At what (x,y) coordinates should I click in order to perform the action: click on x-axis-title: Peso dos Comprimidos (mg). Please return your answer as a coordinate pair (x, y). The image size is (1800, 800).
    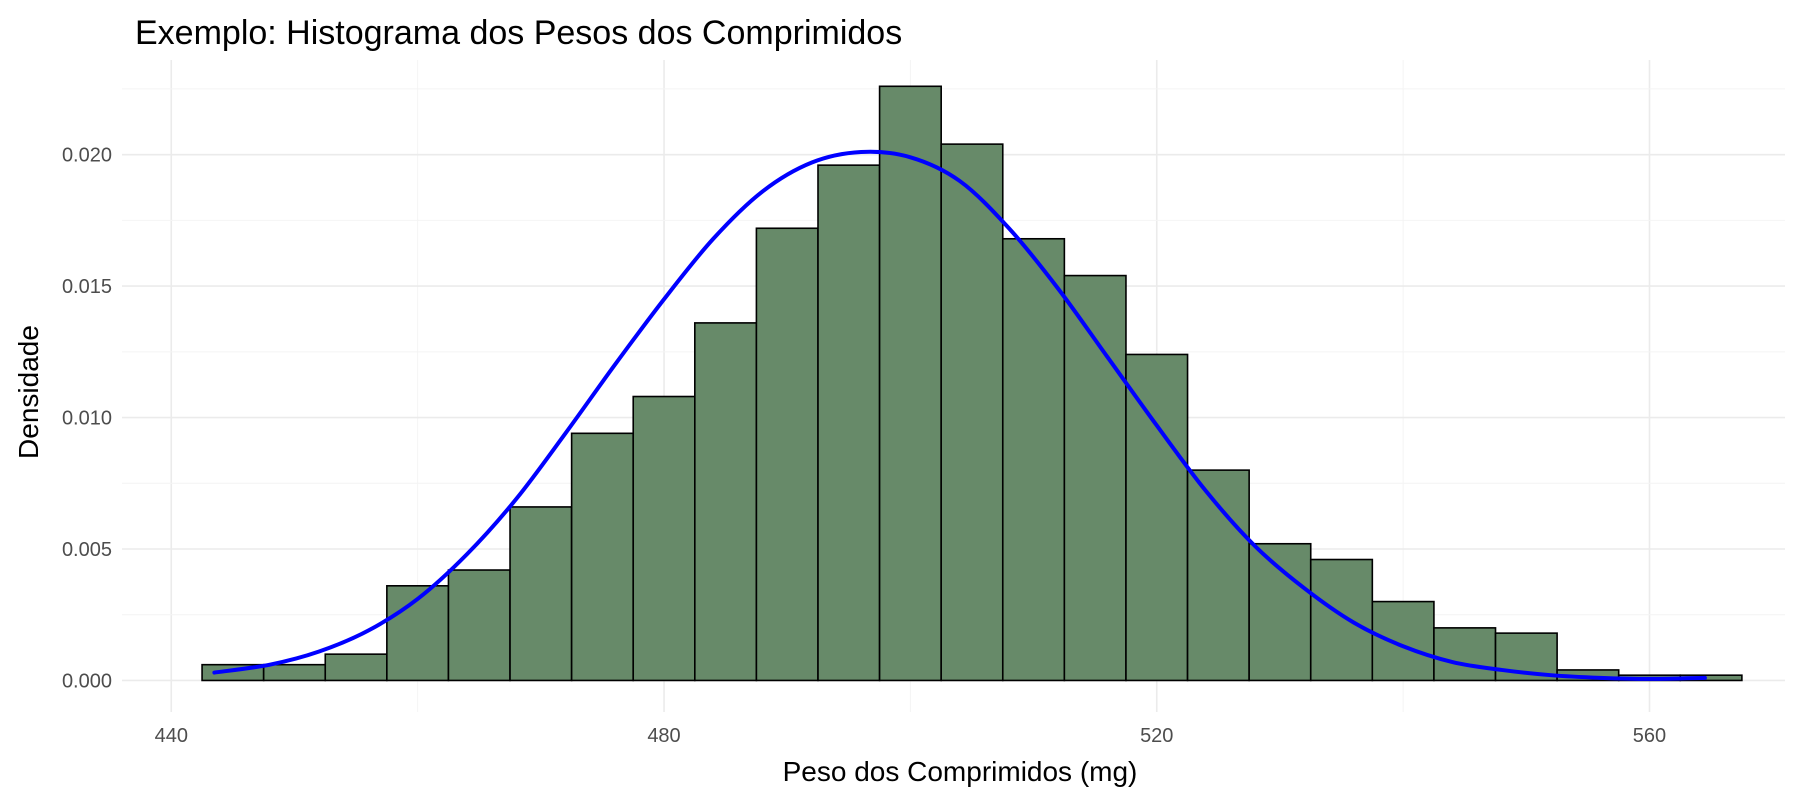
    Looking at the image, I should click on (960, 771).